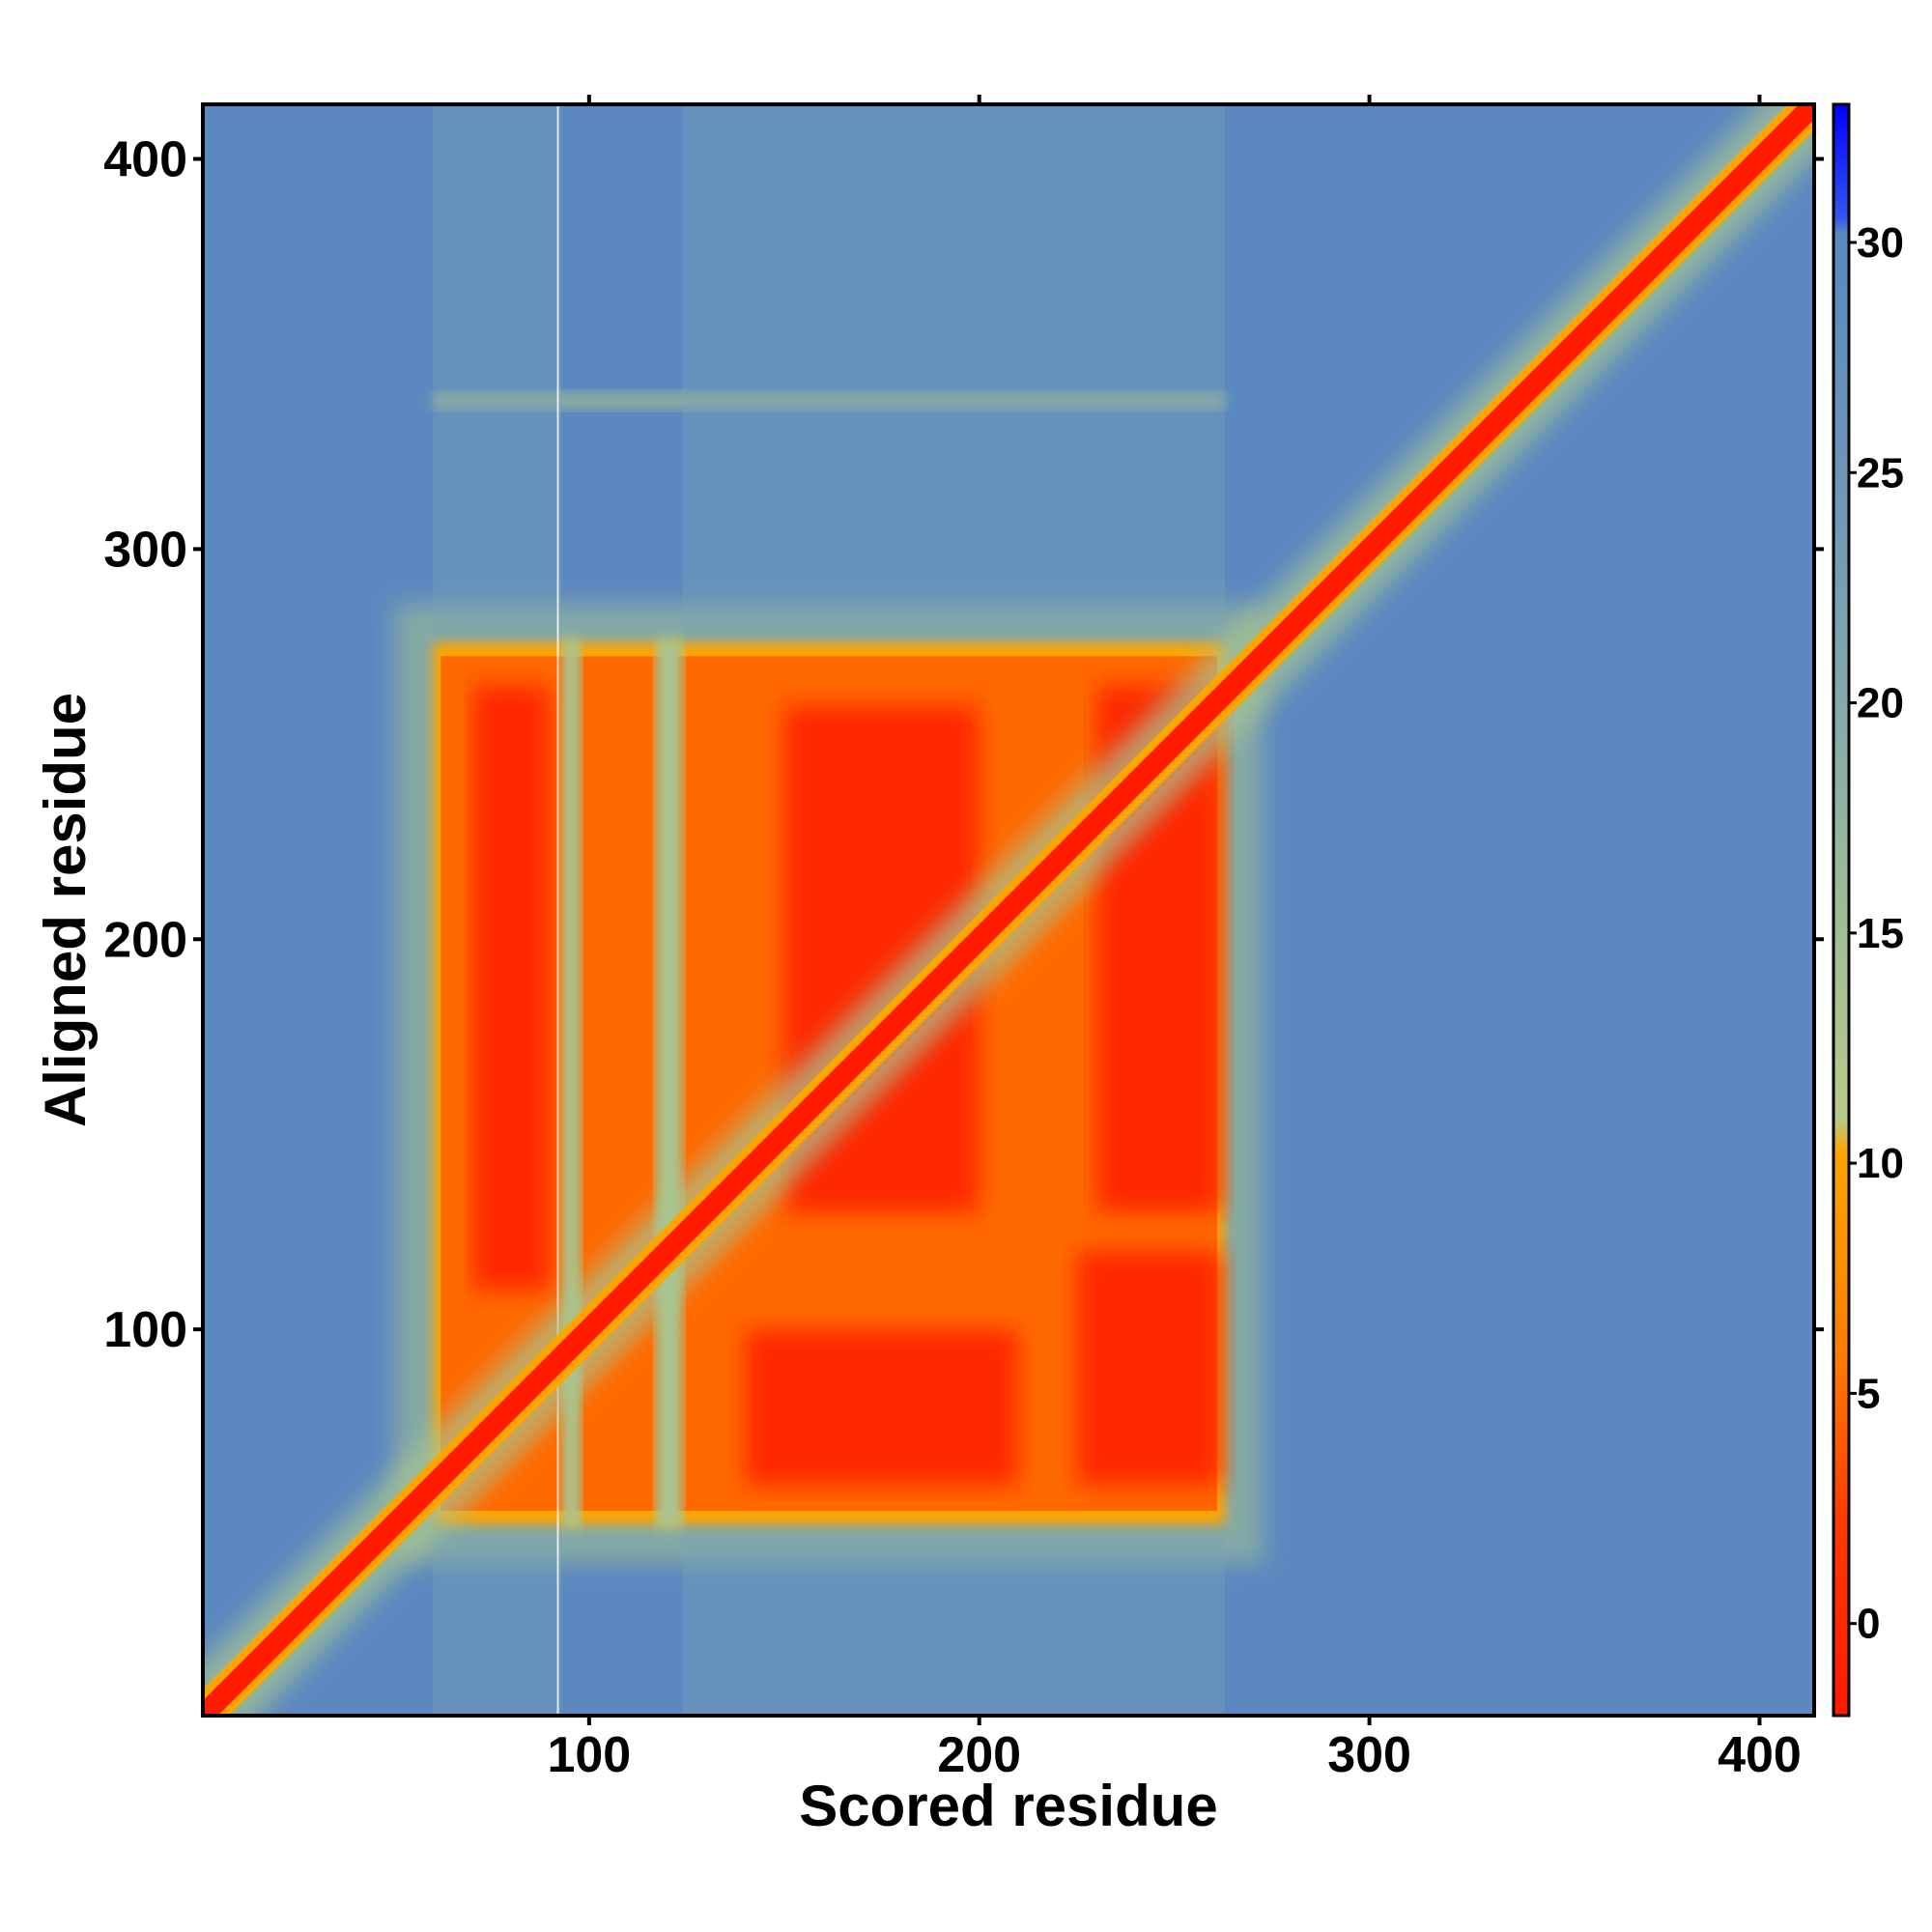 Image resolution: width=1932 pixels, height=1932 pixels. I want to click on x-axis-title: Scored residue, so click(1008, 1806).